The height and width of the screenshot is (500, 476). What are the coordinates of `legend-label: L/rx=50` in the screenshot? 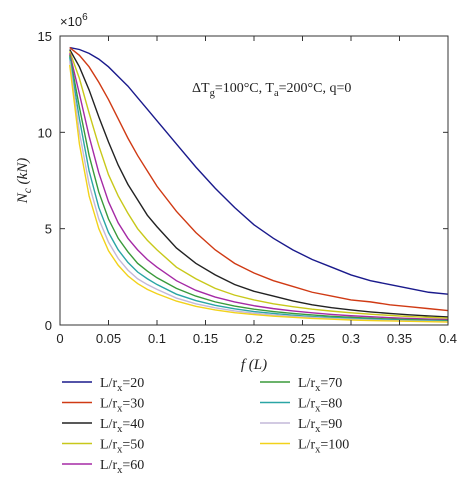 It's located at (122, 447).